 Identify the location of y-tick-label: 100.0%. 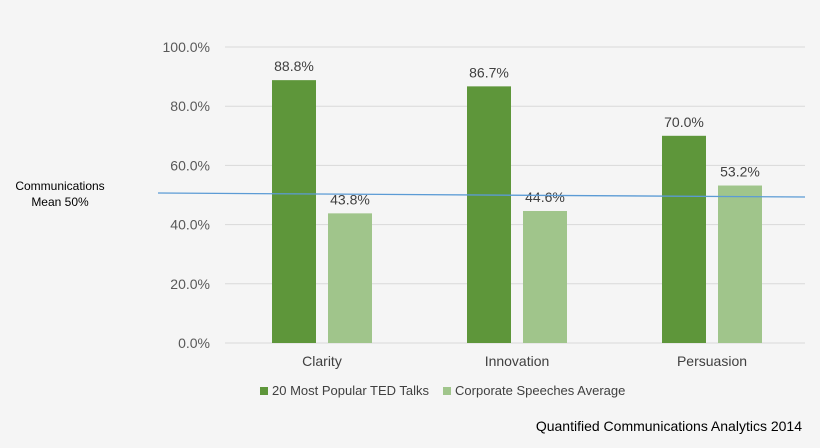
(186, 47).